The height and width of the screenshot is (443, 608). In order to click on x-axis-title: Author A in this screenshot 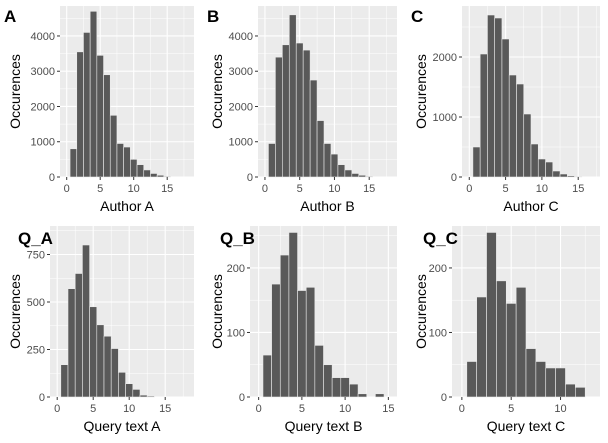, I will do `click(127, 206)`.